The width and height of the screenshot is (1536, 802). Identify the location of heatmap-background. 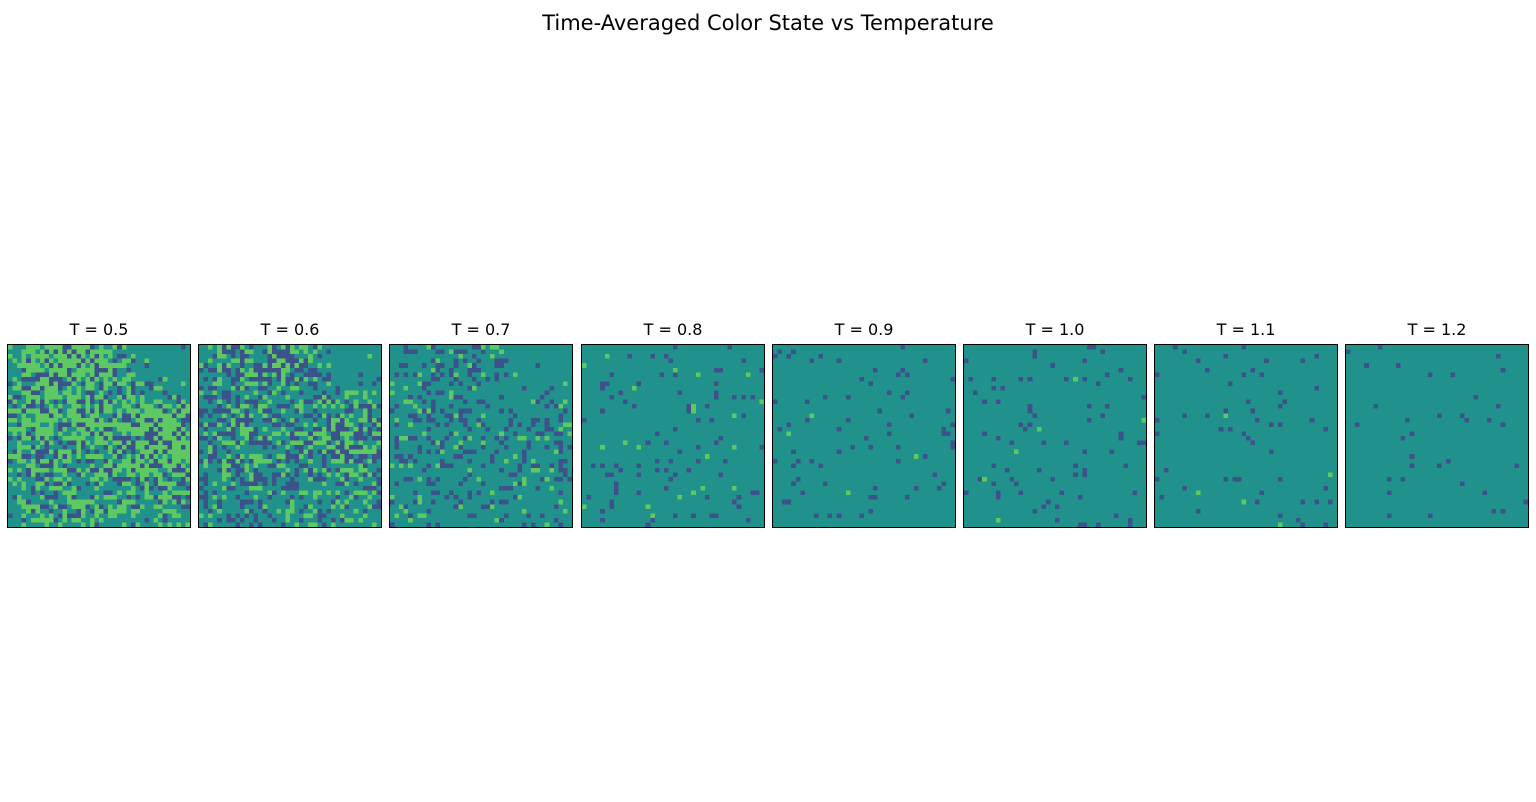
(1055, 436).